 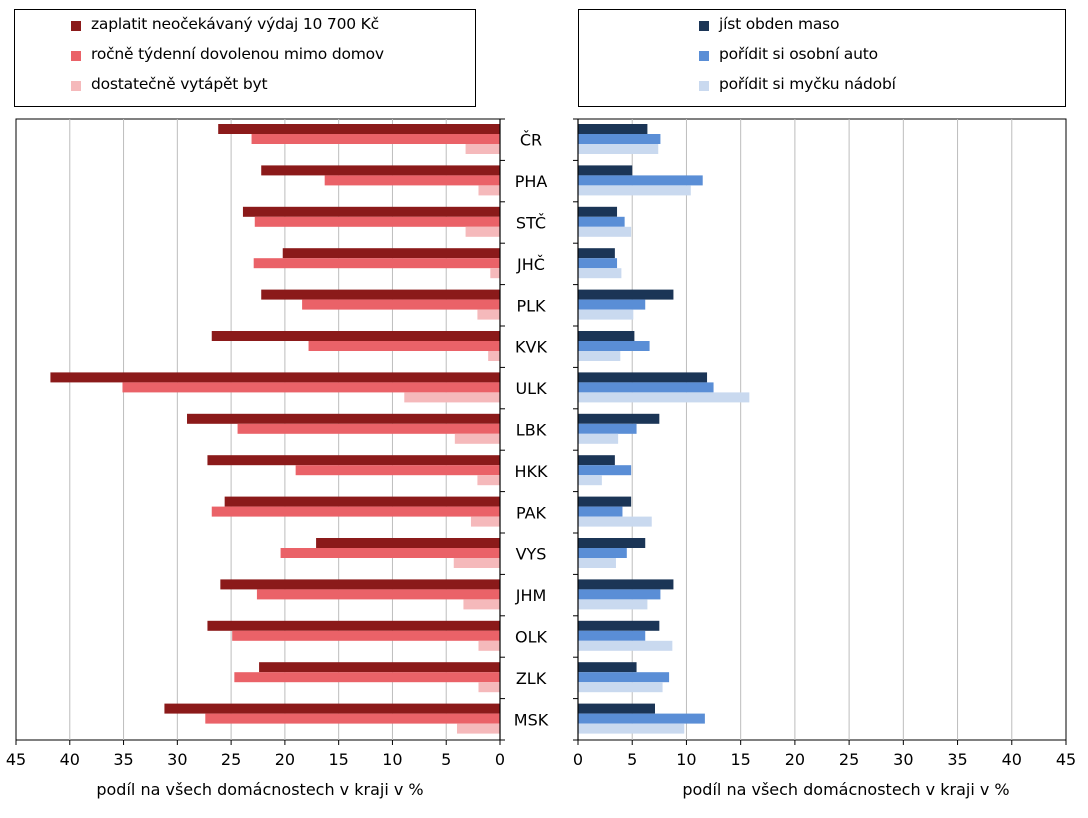 I want to click on legend-label: pořídit si osobní auto, so click(x=798, y=54).